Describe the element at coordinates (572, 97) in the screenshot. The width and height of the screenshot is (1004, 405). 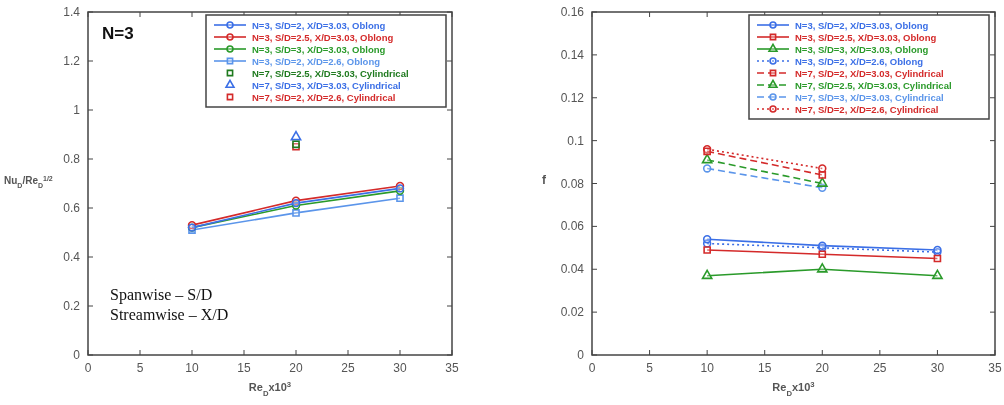
I see `y-tick-label: 0.12` at that location.